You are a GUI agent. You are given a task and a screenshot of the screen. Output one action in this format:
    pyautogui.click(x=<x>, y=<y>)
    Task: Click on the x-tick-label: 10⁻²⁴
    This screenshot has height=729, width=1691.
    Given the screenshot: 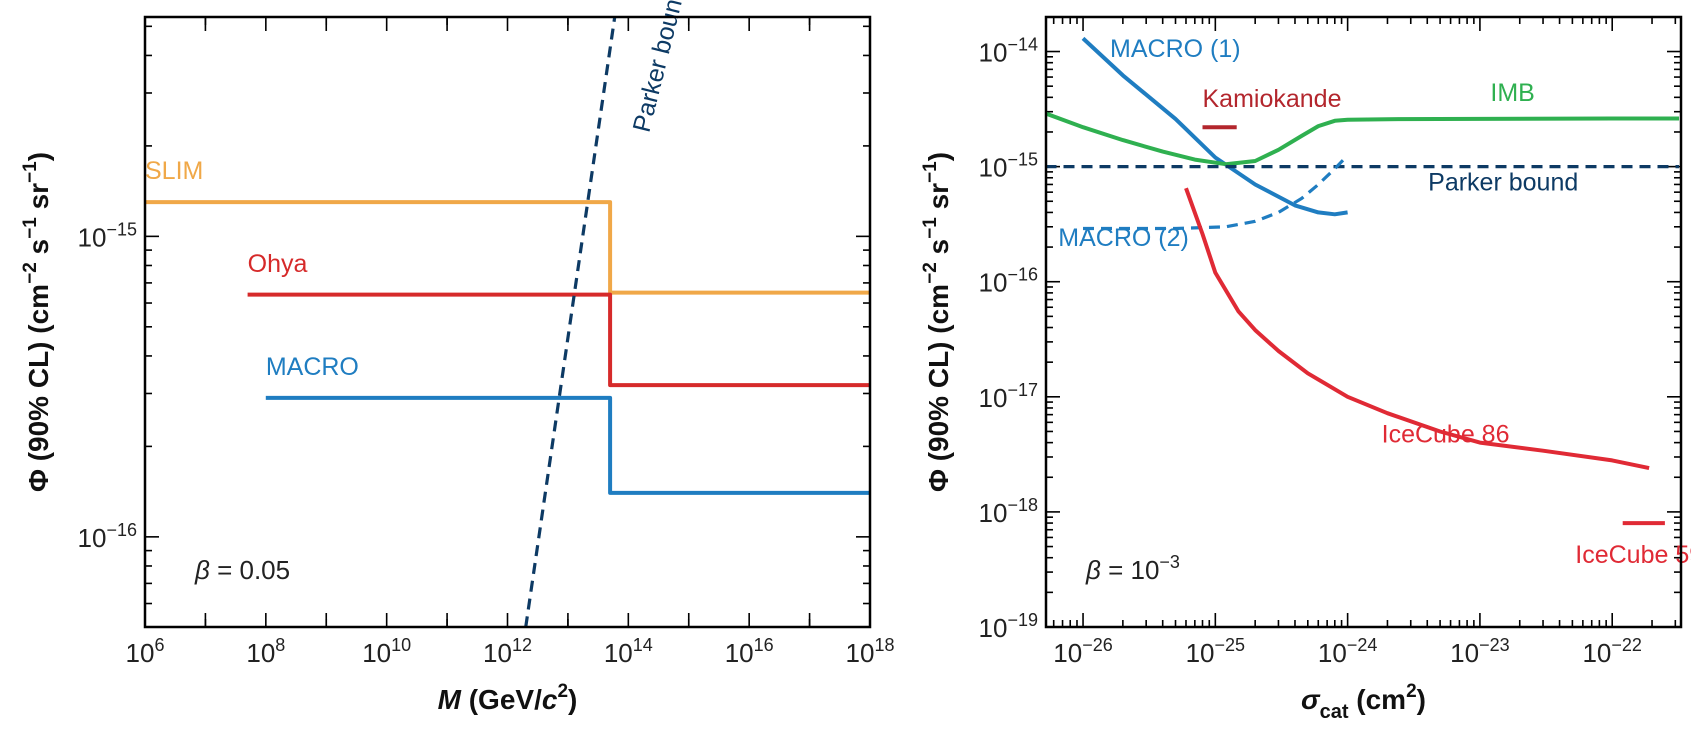 What is the action you would take?
    pyautogui.click(x=1347, y=651)
    